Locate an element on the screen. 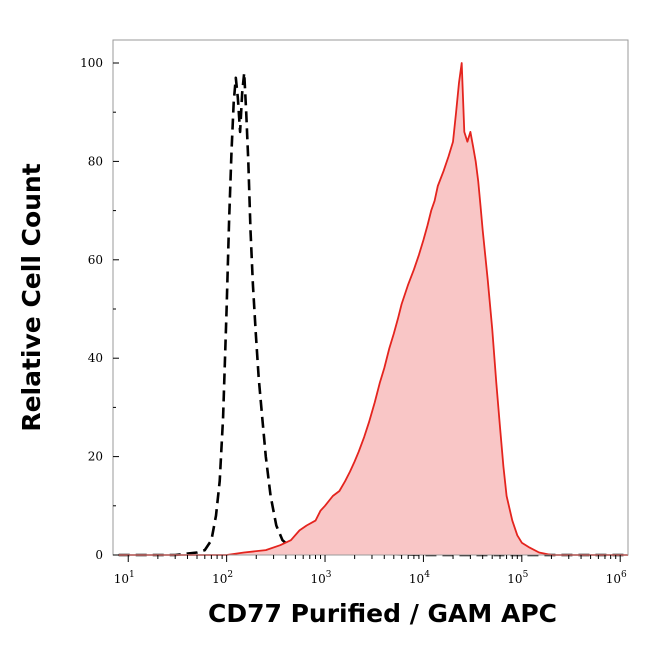  x-tick-label: 10⁴ is located at coordinates (419, 578).